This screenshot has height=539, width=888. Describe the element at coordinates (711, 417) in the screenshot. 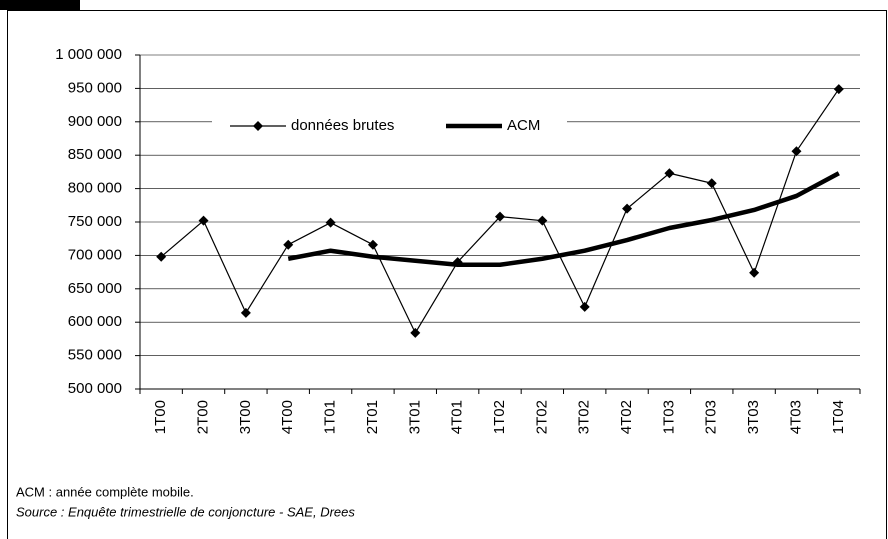

I see `x-tick-label: 2T03` at that location.